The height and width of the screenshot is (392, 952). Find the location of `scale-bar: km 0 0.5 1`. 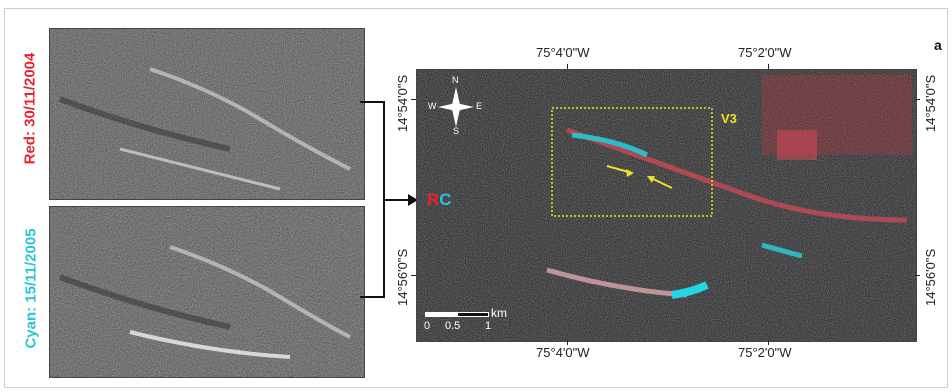

scale-bar: km 0 0.5 1 is located at coordinates (469, 321).